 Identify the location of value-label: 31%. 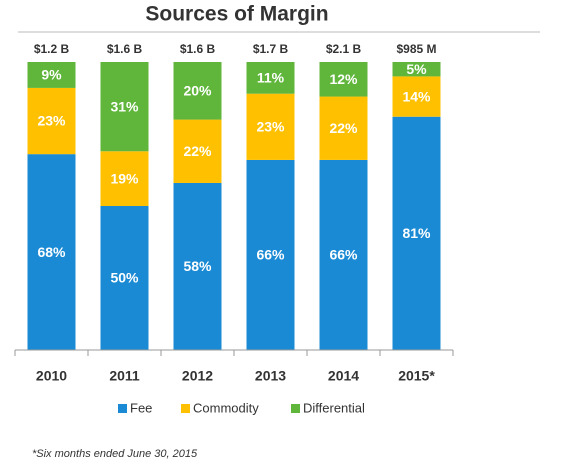
(124, 106).